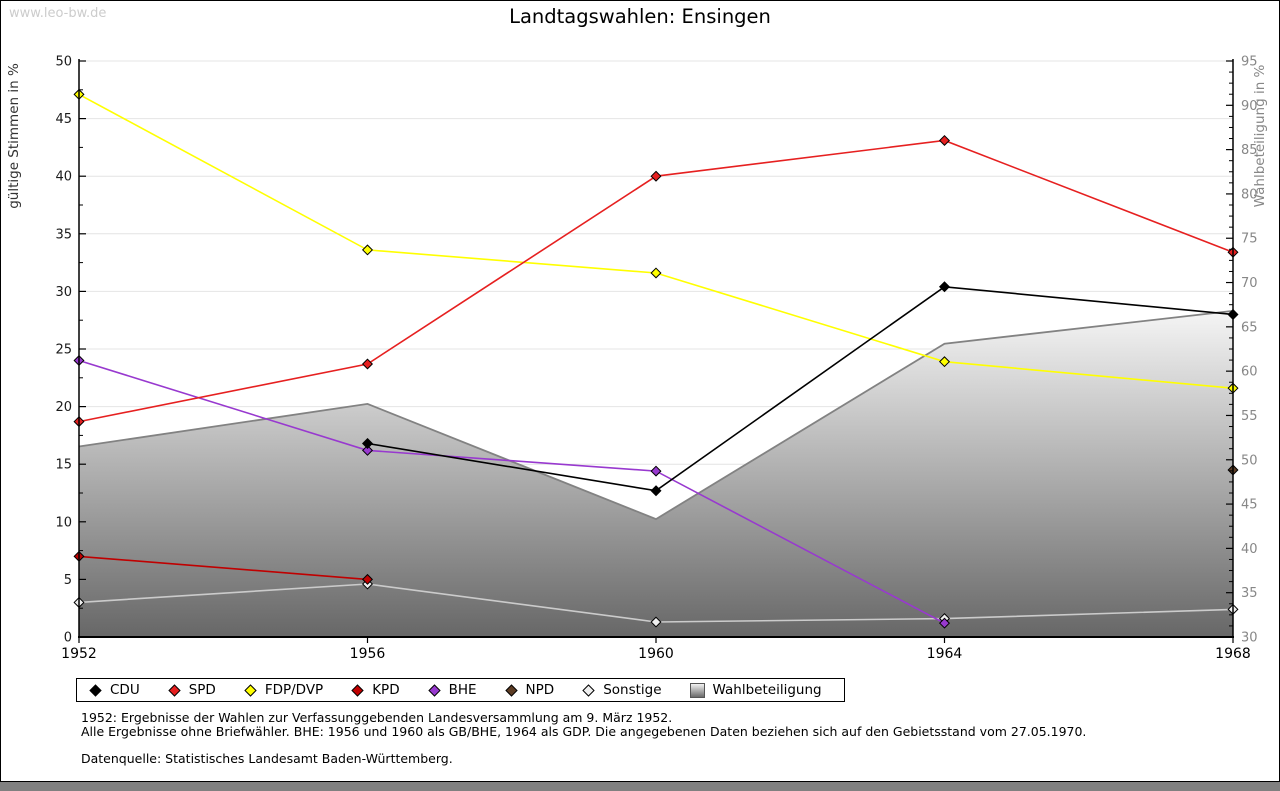 The height and width of the screenshot is (791, 1280). Describe the element at coordinates (1249, 416) in the screenshot. I see `right-tick-label: 55` at that location.